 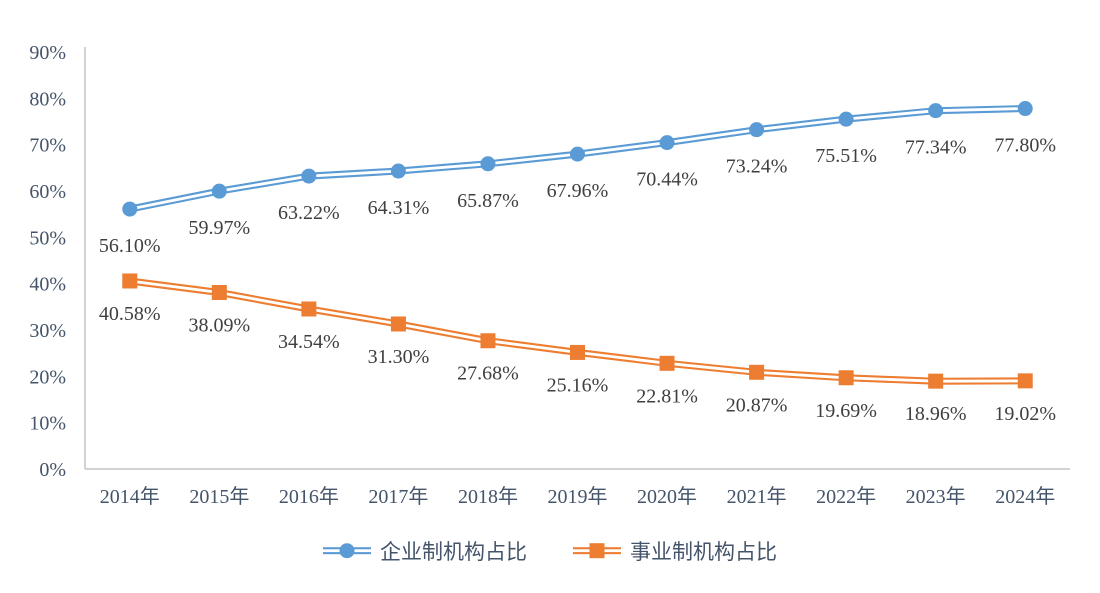 I want to click on data-label: 18.96%, so click(x=936, y=414).